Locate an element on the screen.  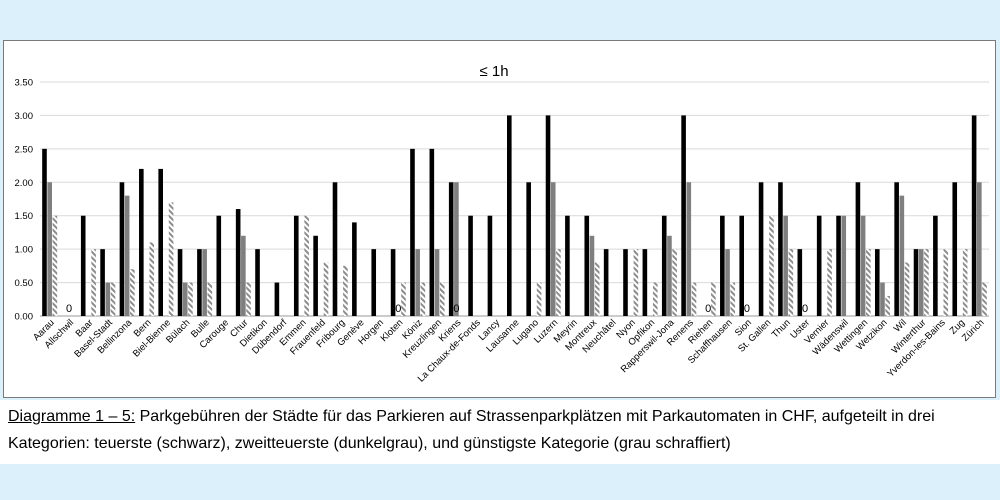
y-tick-label: 3.50 is located at coordinates (24, 83).